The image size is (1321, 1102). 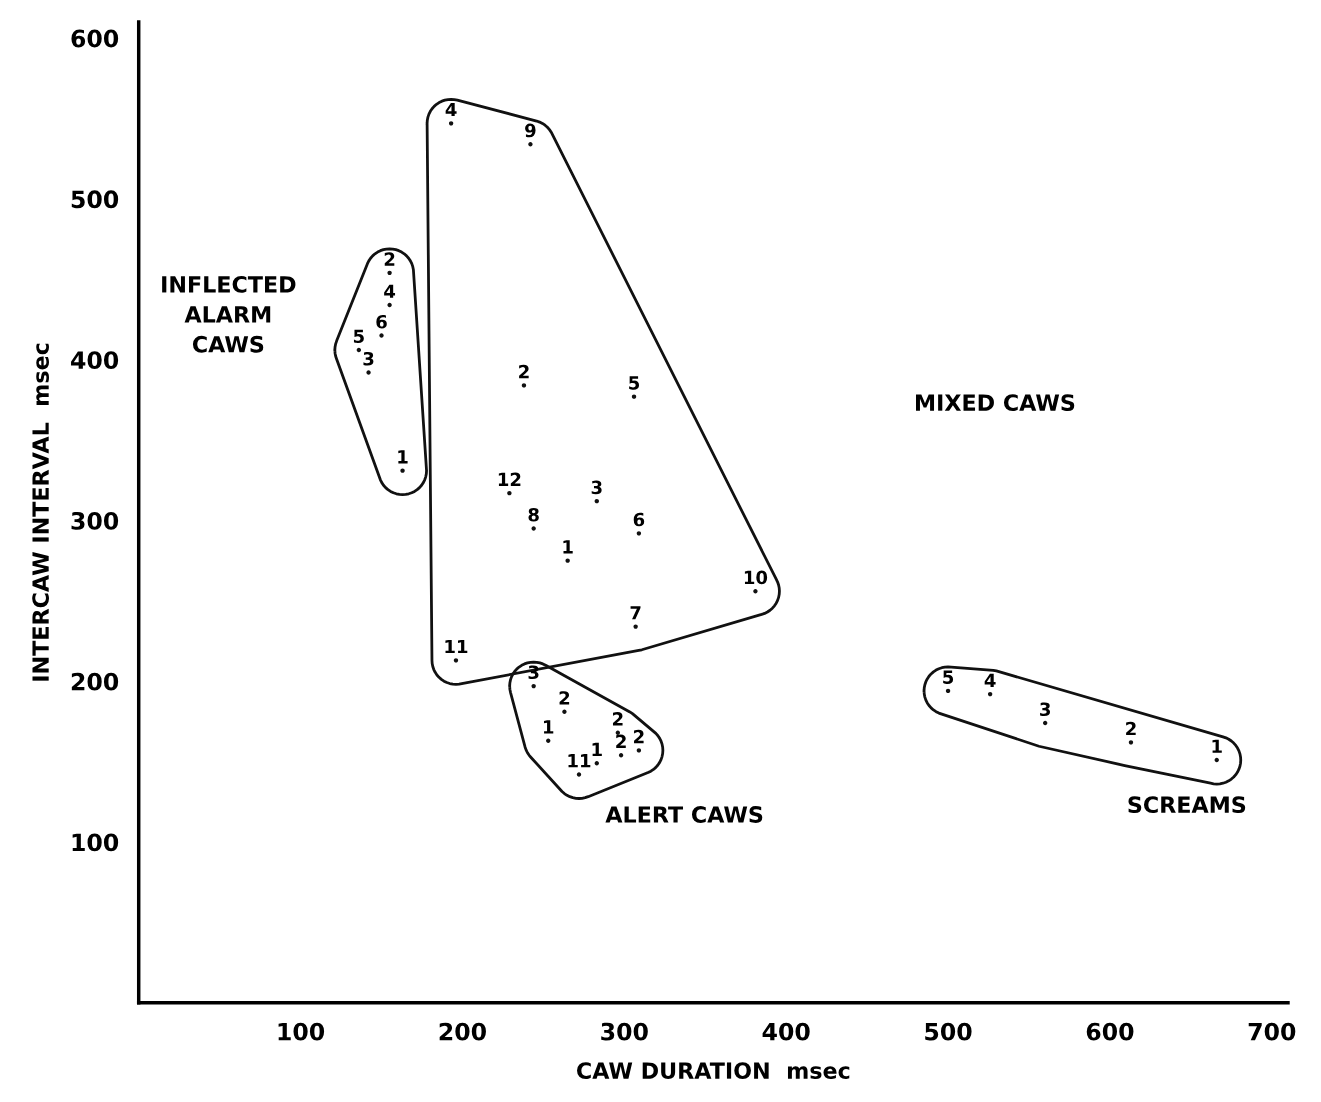 What do you see at coordinates (95, 520) in the screenshot?
I see `y-tick-label: 300` at bounding box center [95, 520].